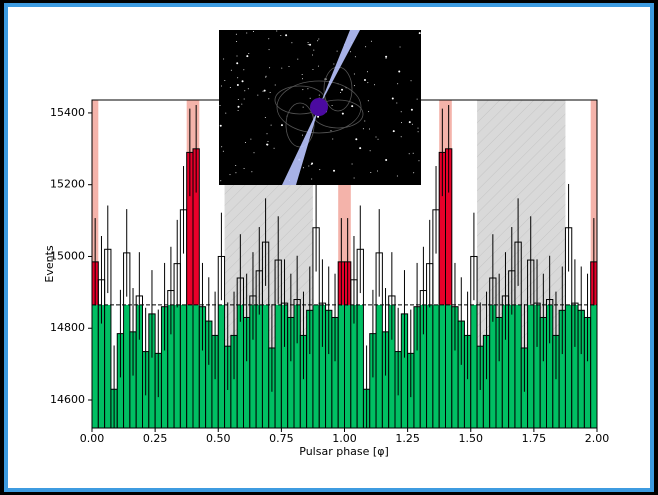 The height and width of the screenshot is (495, 658). Describe the element at coordinates (597, 438) in the screenshot. I see `x-tick-label: 2.00` at that location.